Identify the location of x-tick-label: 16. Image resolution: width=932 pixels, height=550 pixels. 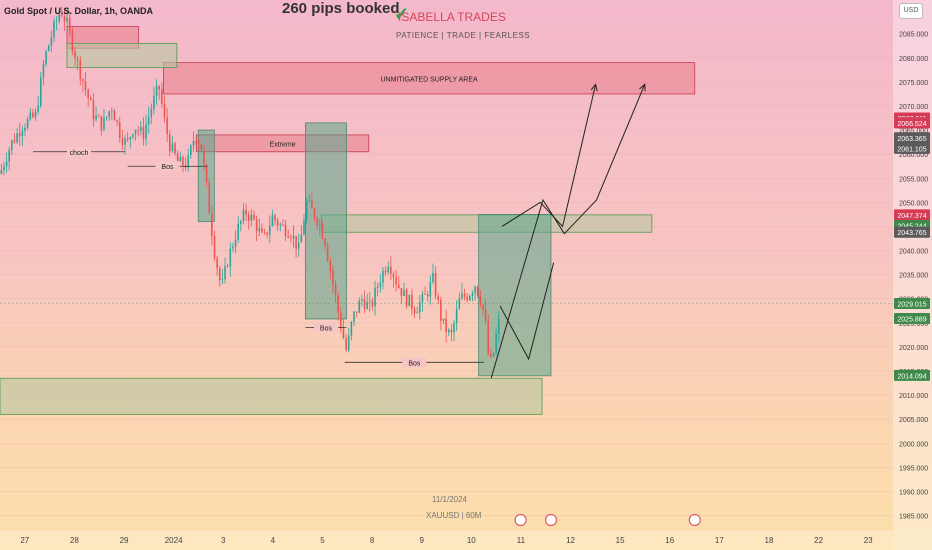
(669, 540).